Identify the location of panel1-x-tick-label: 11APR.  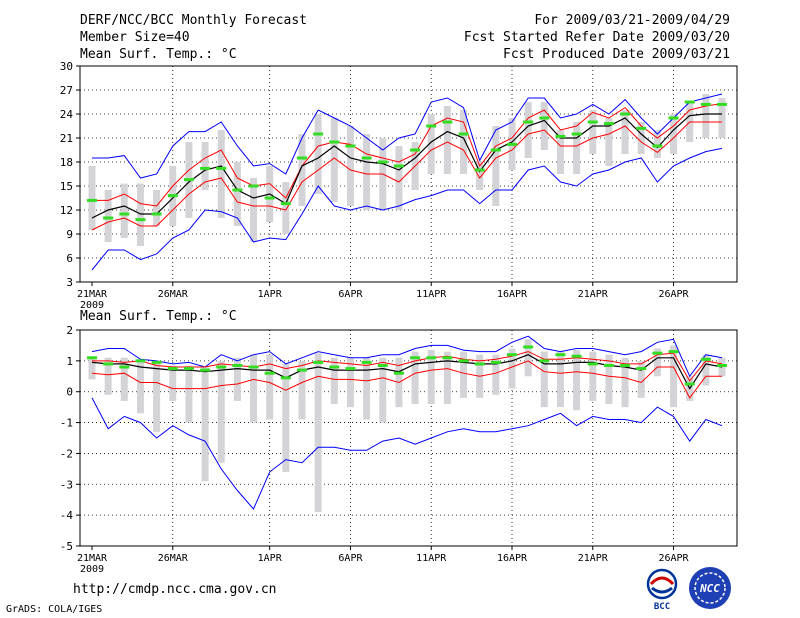
(431, 294).